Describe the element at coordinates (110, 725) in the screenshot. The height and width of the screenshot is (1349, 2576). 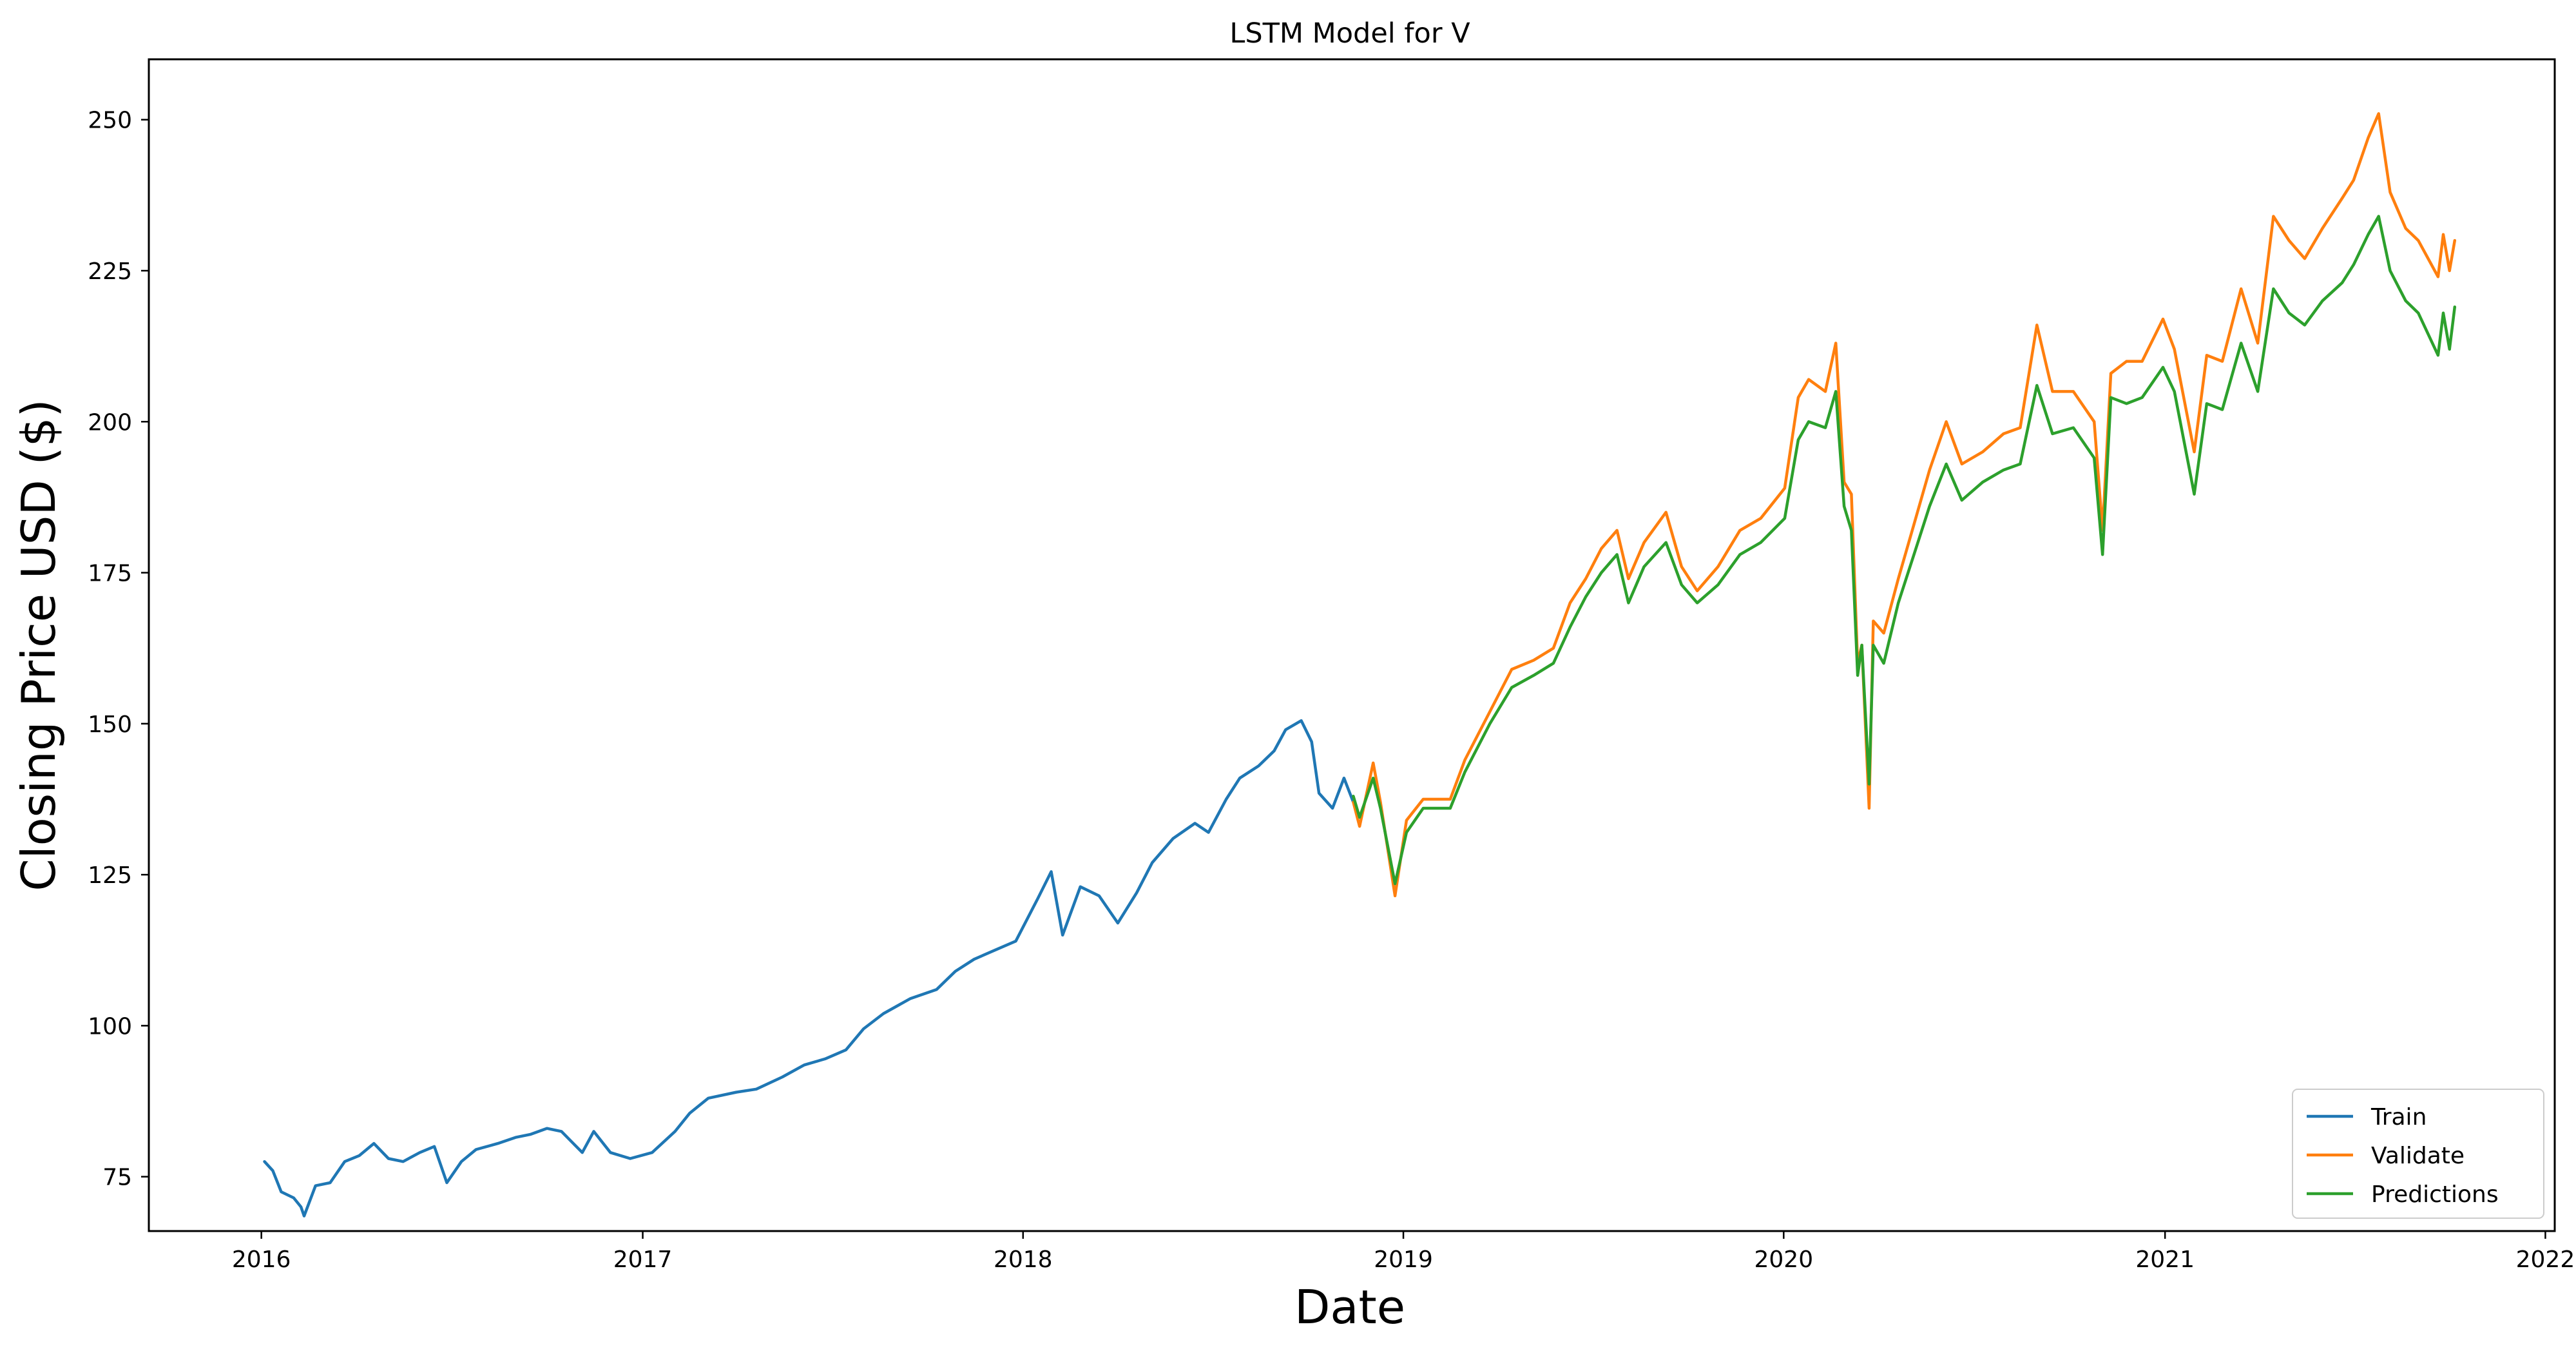
I see `y-tick-label: 150` at that location.